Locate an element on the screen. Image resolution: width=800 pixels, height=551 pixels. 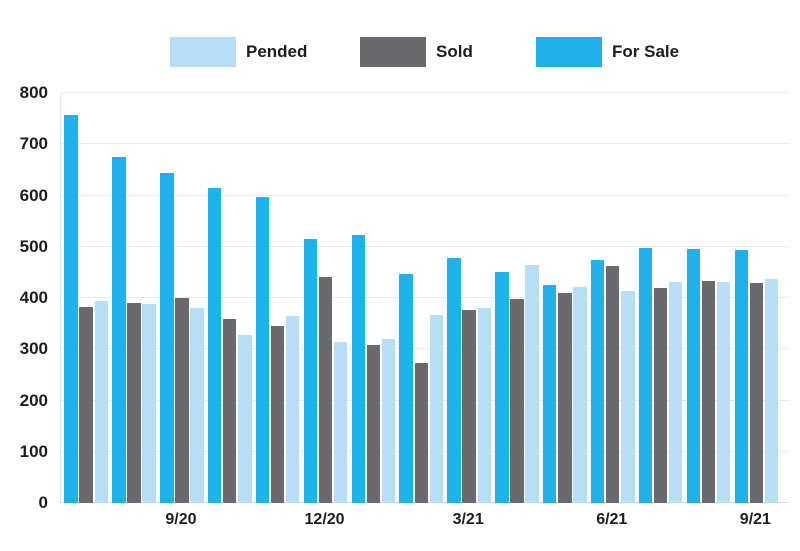
y-tick-label-800: 800 is located at coordinates (33, 92).